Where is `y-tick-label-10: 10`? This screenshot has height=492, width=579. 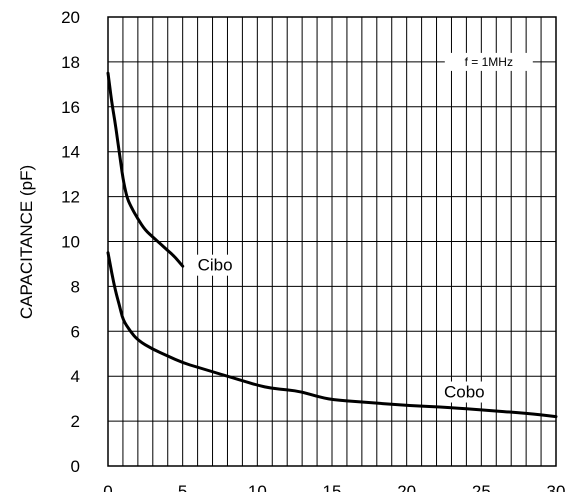 y-tick-label-10: 10 is located at coordinates (70, 242).